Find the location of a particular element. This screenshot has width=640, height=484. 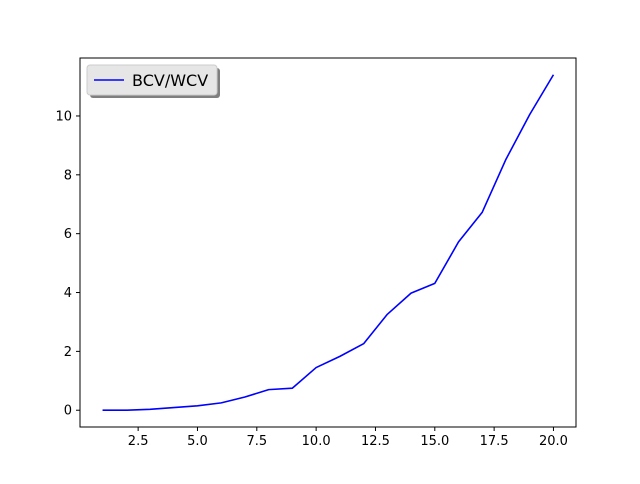

x-tick-label: 12.5 is located at coordinates (375, 441).